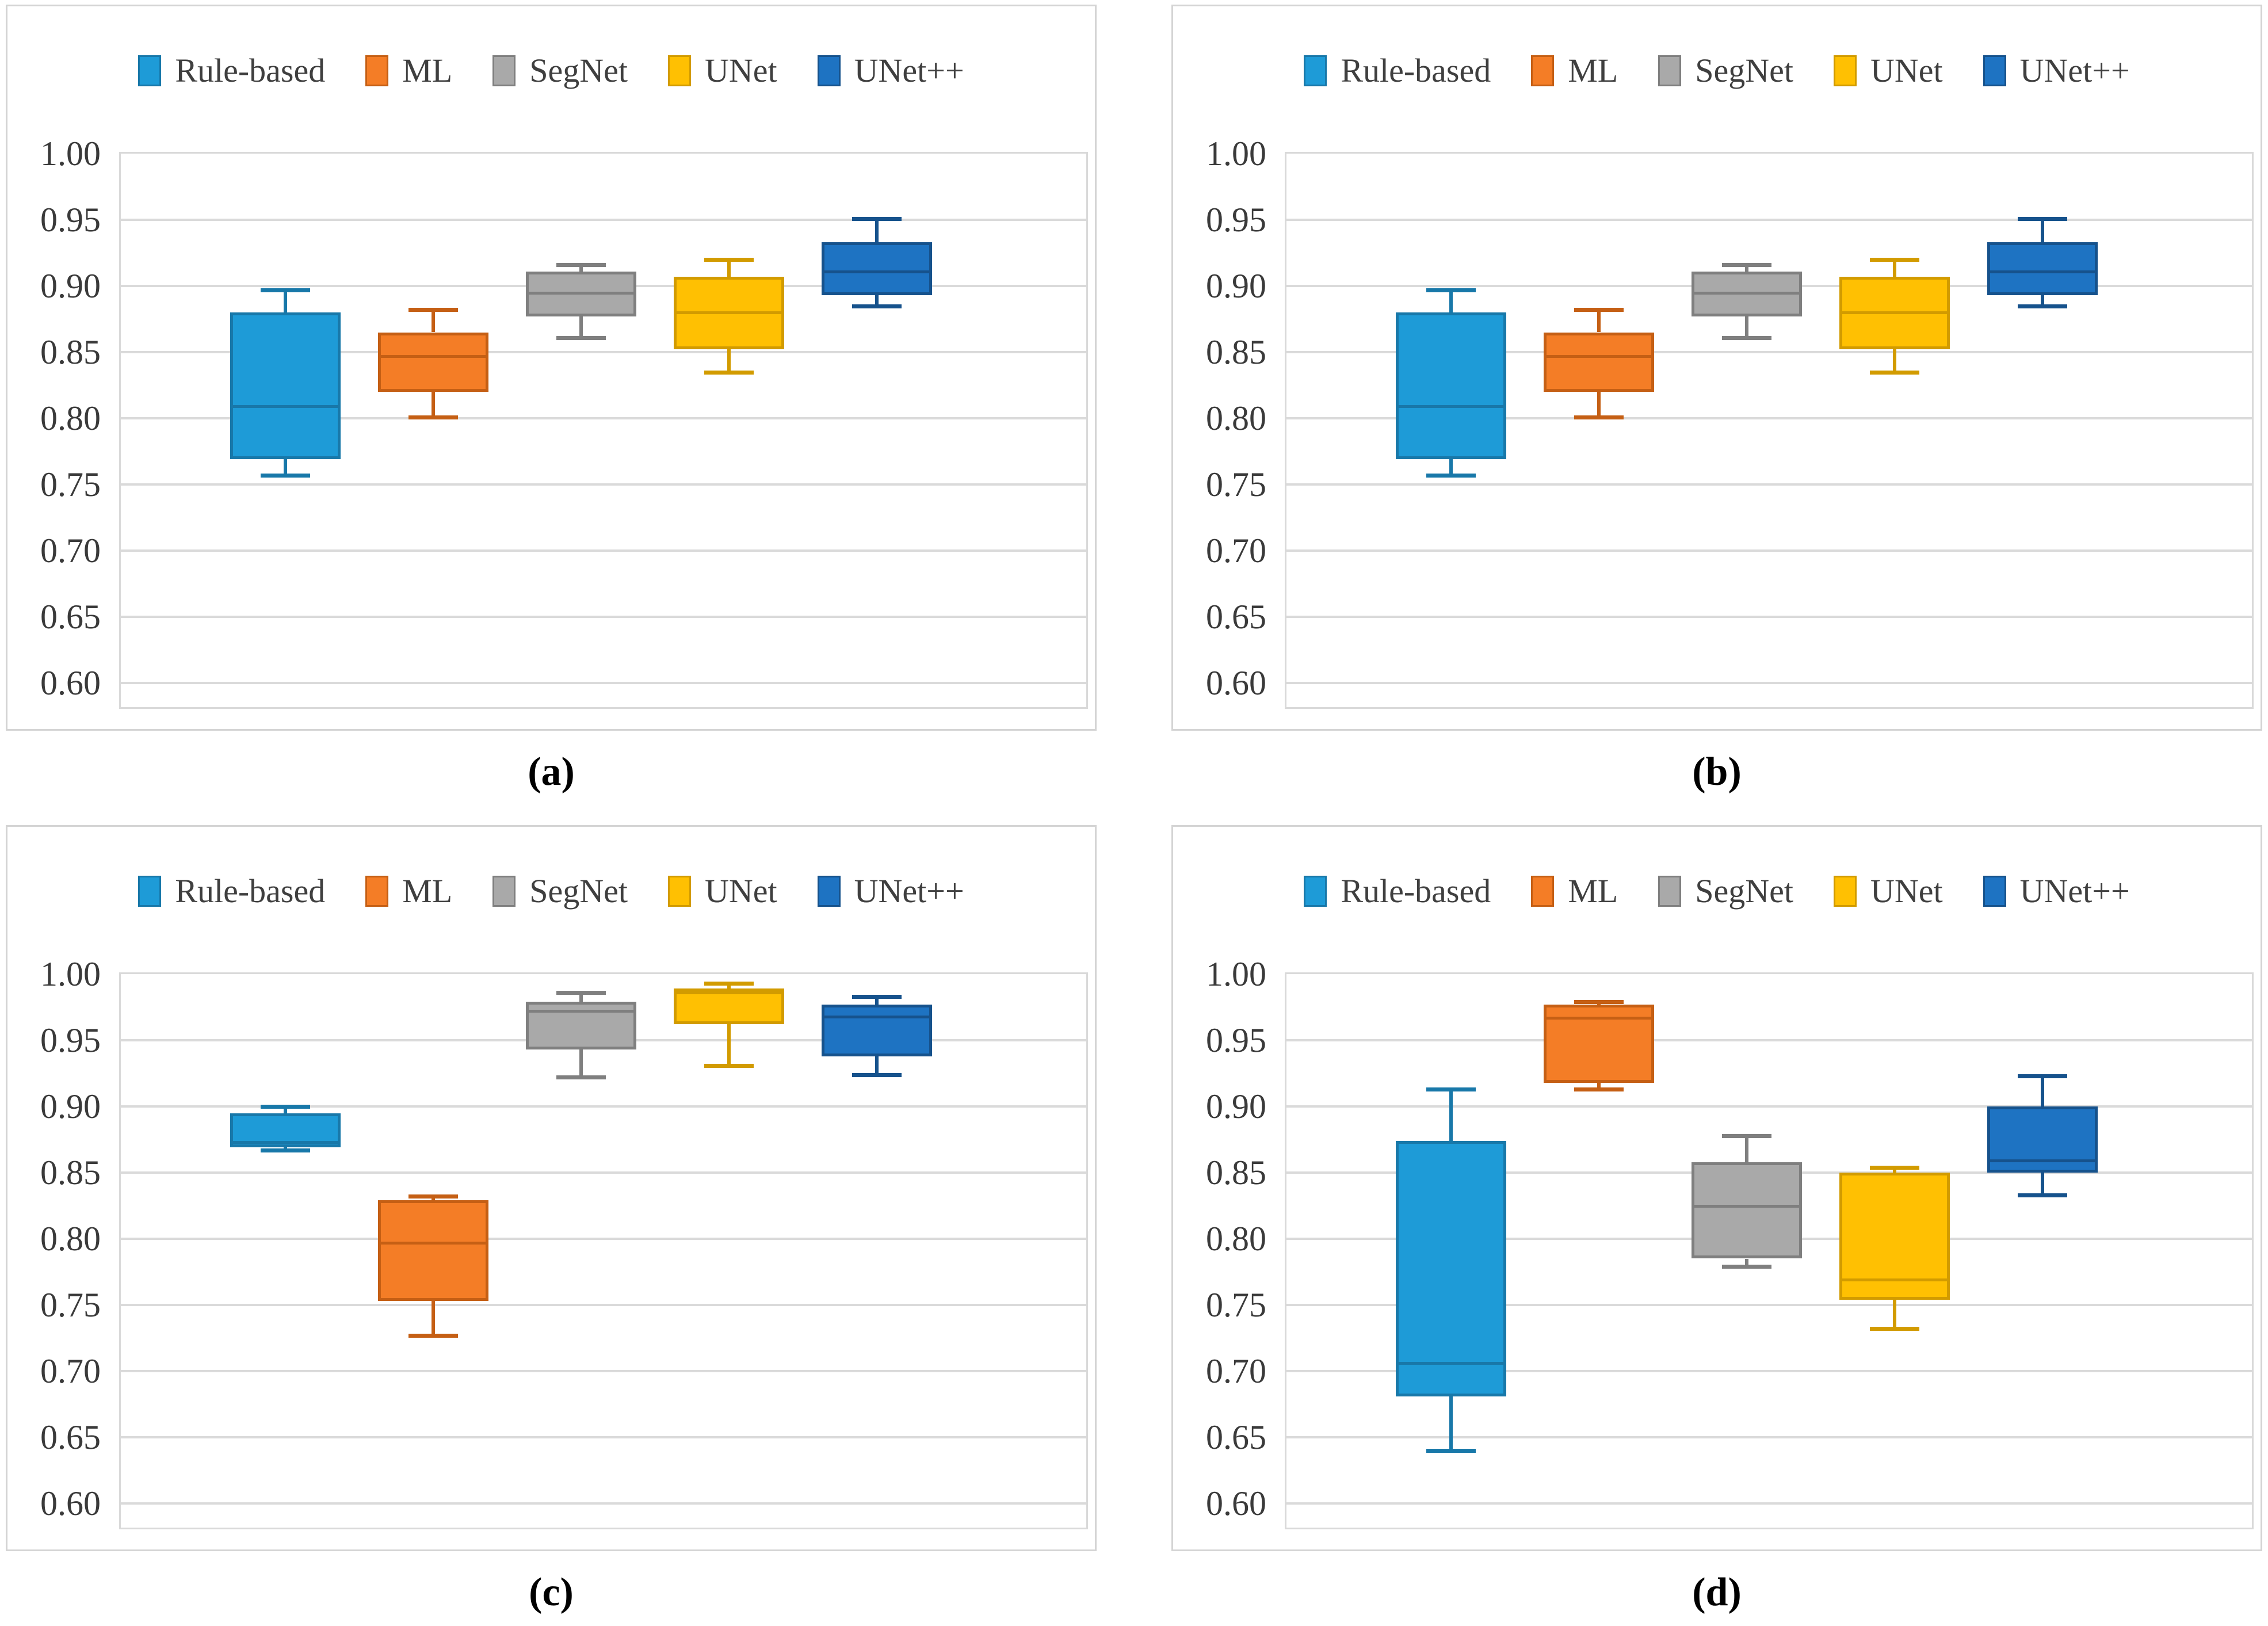 The width and height of the screenshot is (2268, 1626). I want to click on median-rule-based, so click(1451, 407).